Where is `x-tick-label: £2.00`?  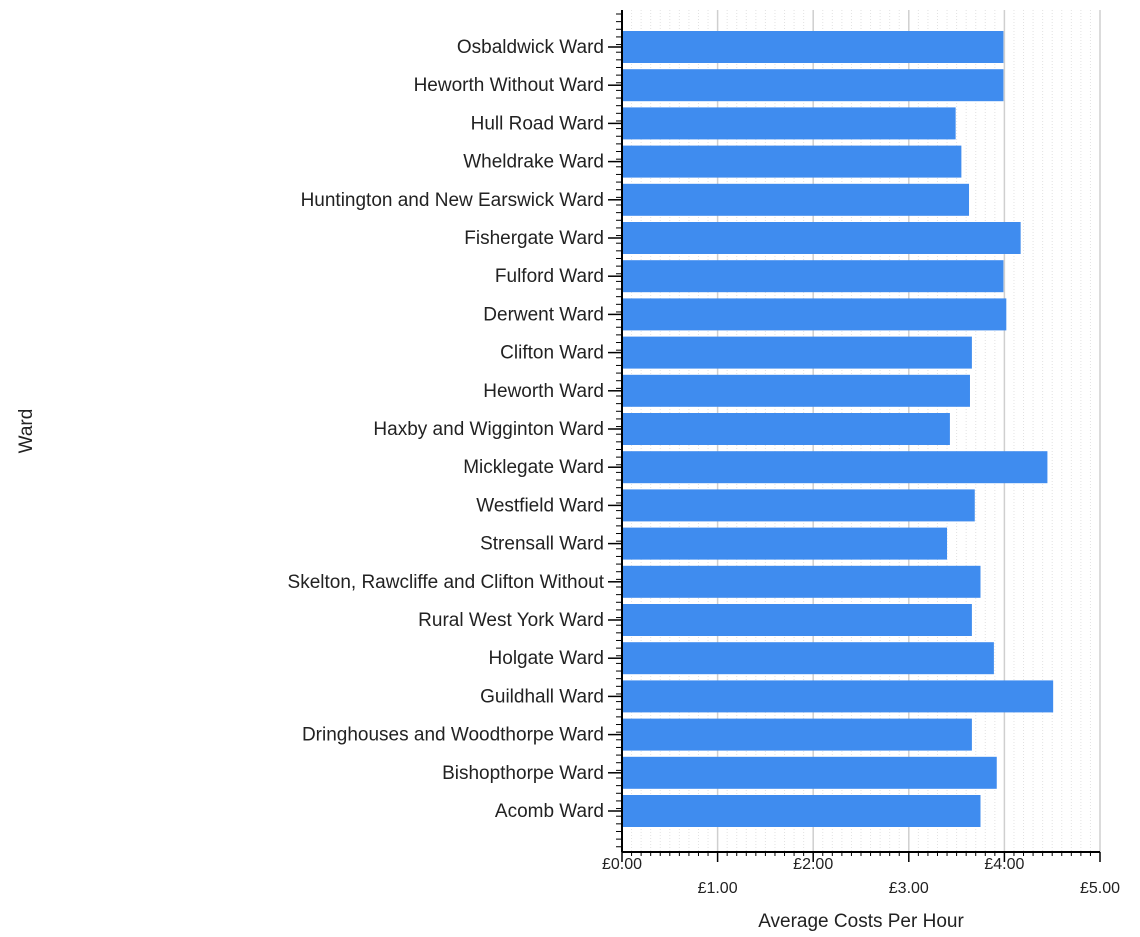 x-tick-label: £2.00 is located at coordinates (813, 864).